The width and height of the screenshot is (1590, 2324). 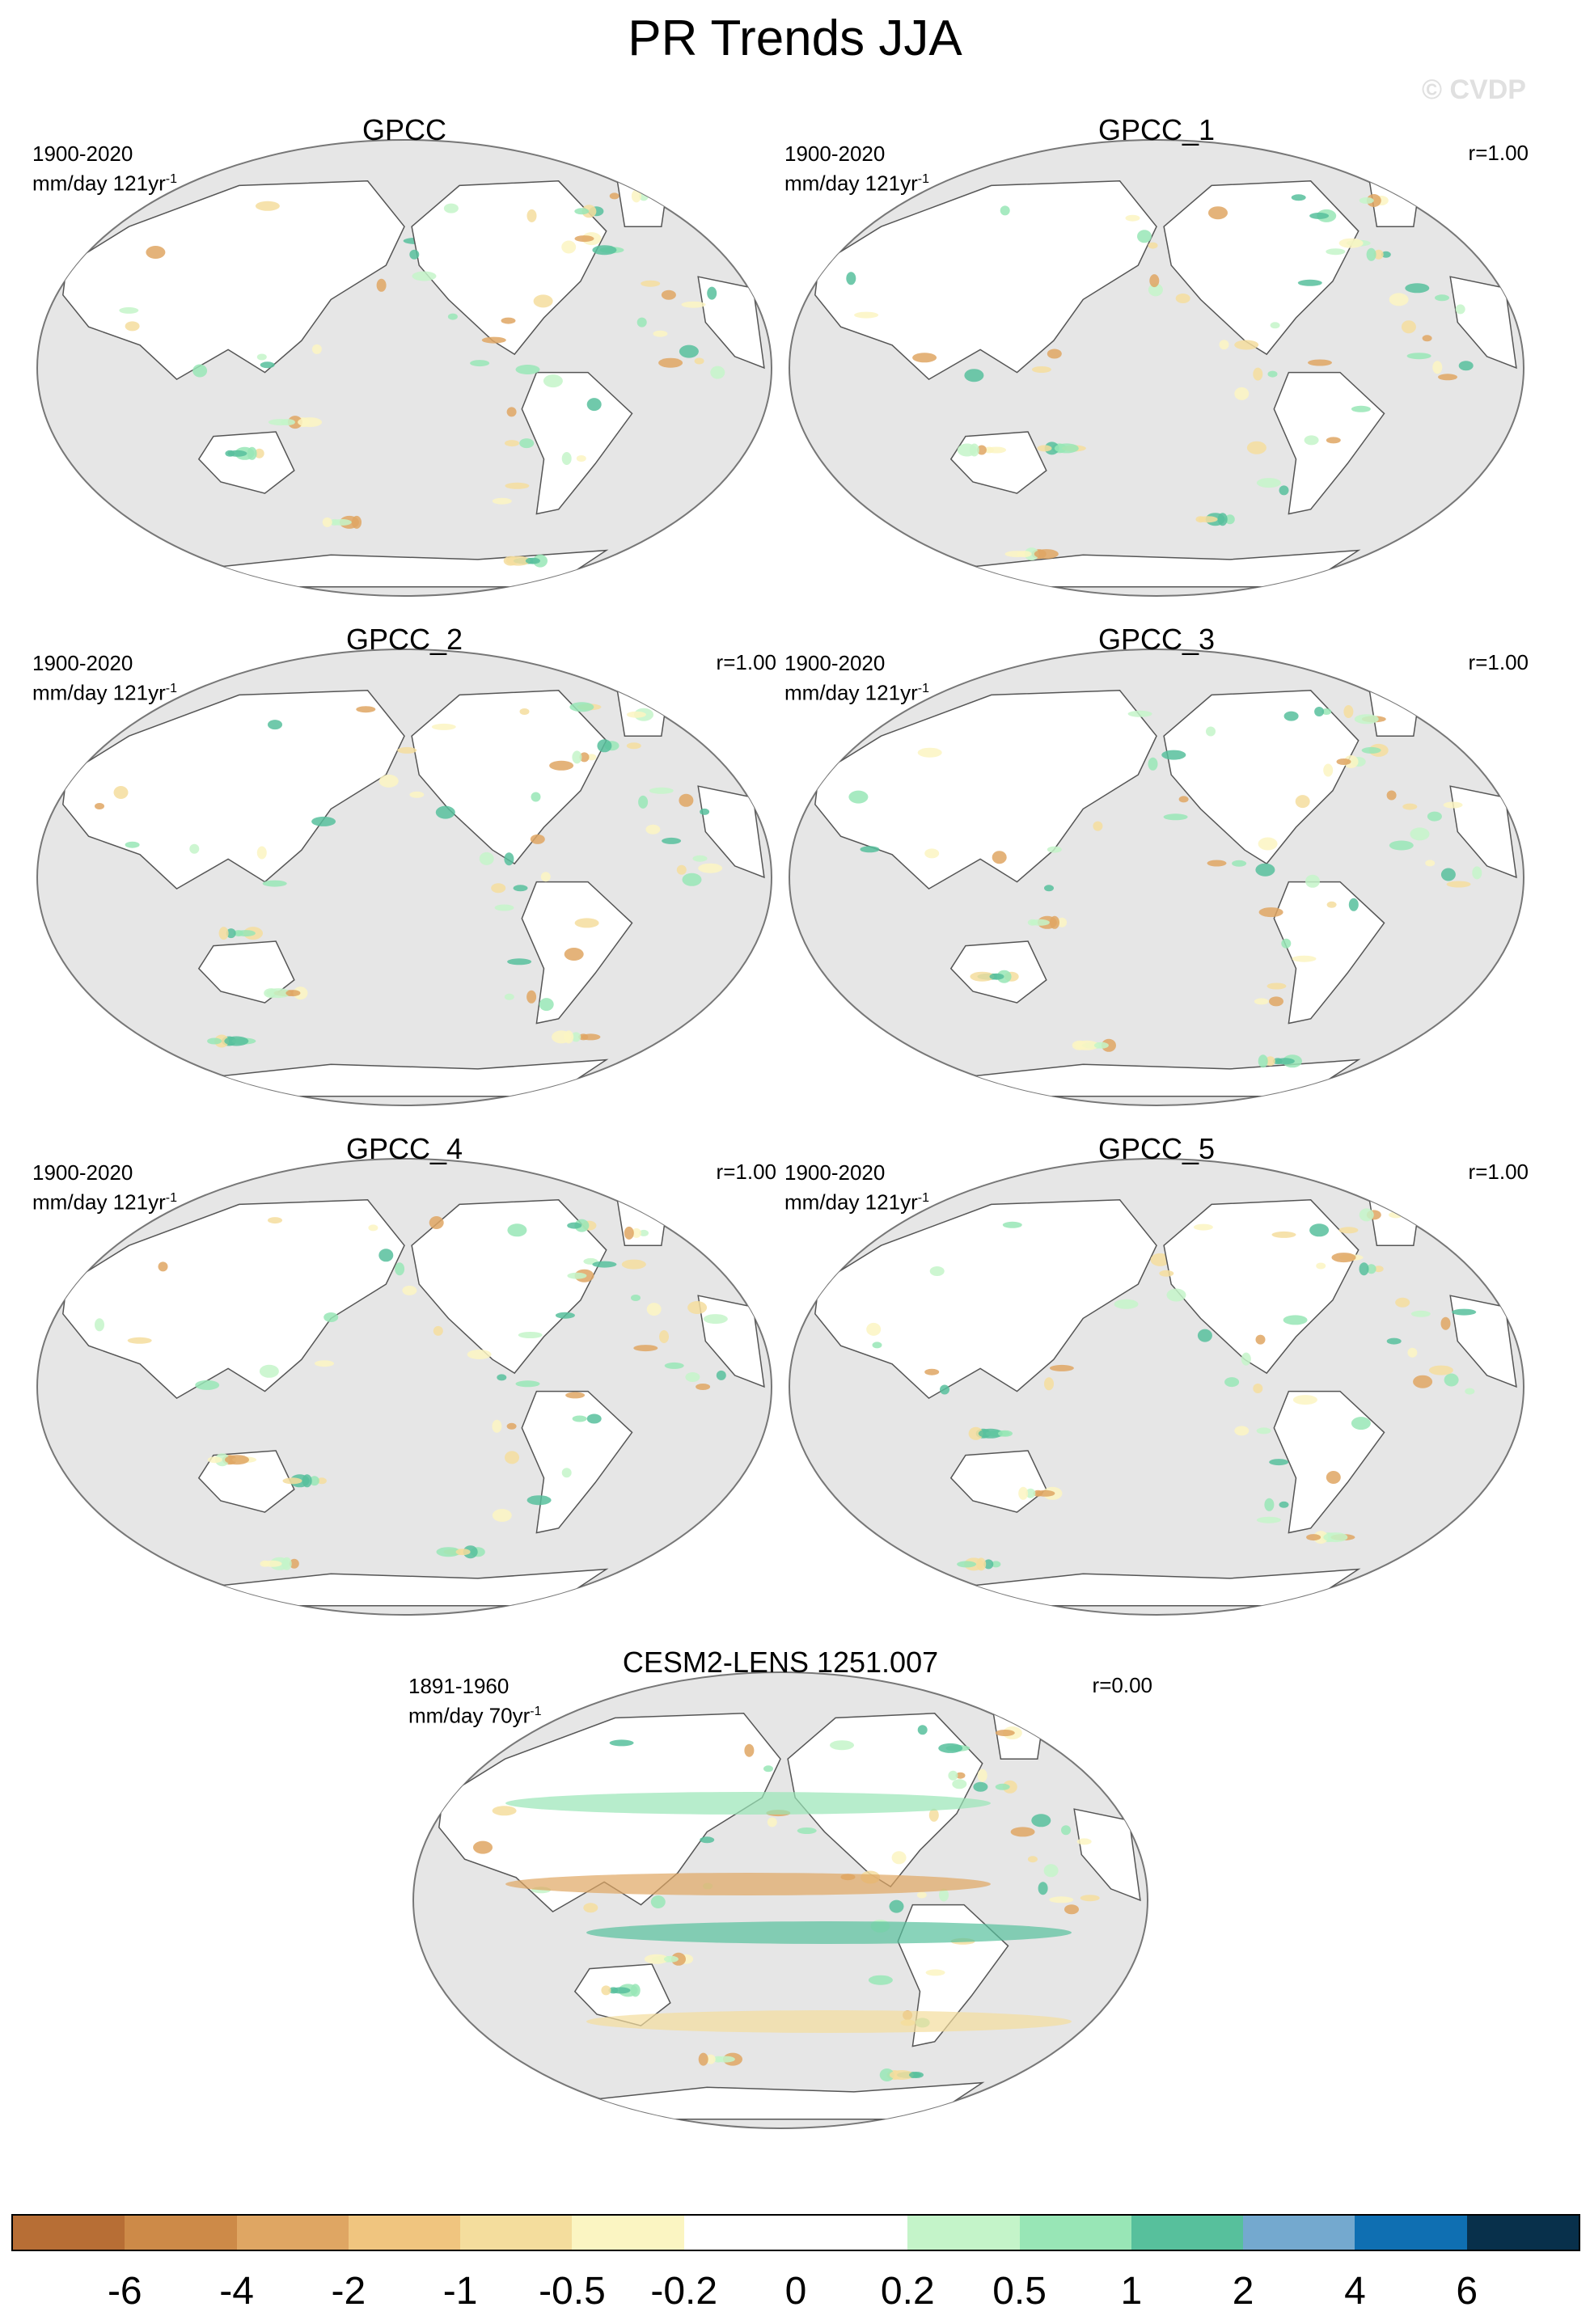 I want to click on ocean-trend-band, so click(x=748, y=1884).